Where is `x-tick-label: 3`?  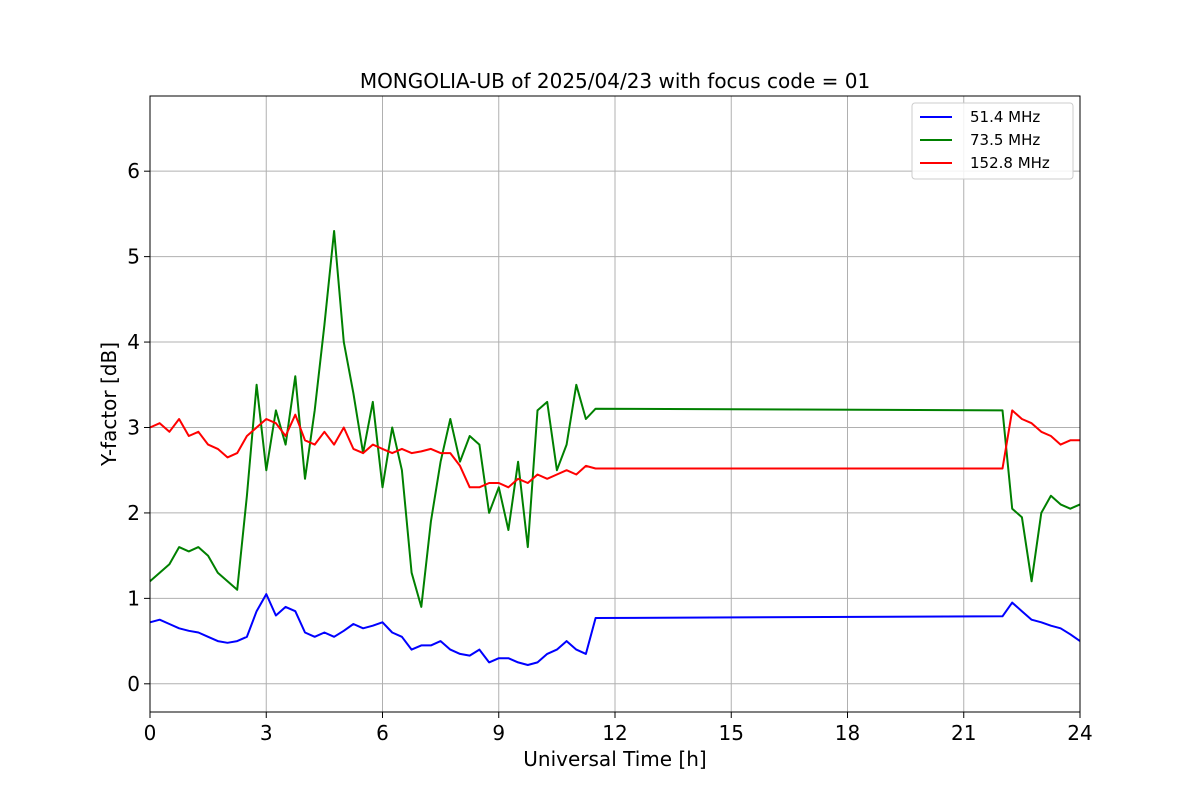
x-tick-label: 3 is located at coordinates (266, 733).